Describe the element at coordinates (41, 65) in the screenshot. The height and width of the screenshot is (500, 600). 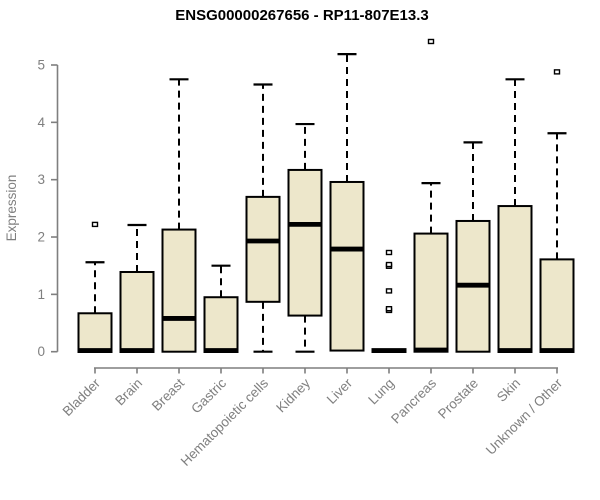
I see `y-tick-label: 5` at that location.